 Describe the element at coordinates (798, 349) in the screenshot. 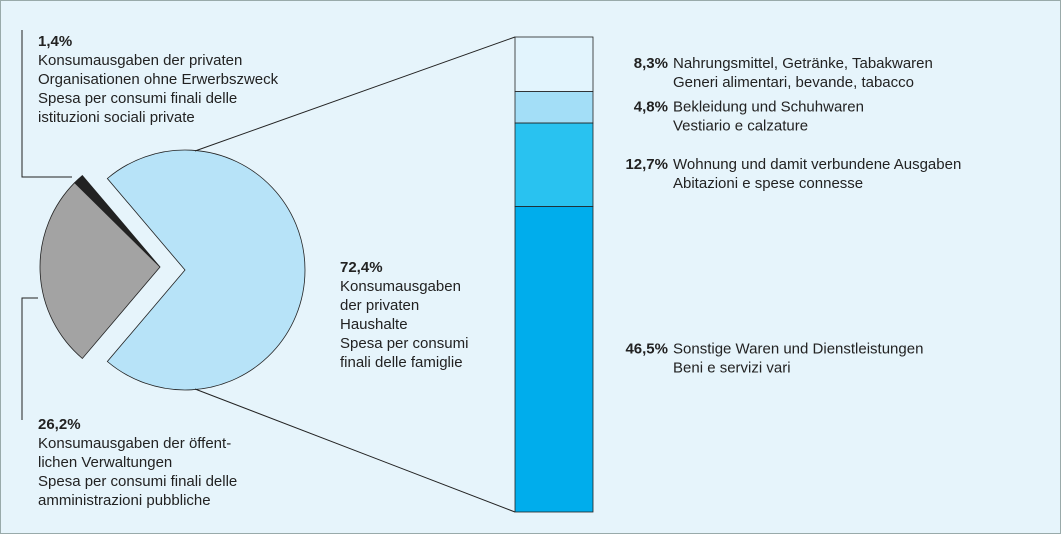

I see `bar-label: Sonstige Waren und Dienstleistungen` at that location.